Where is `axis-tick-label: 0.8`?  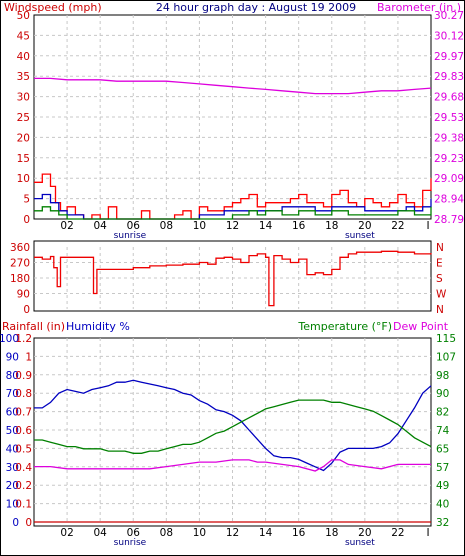 axis-tick-label: 0.8 is located at coordinates (23, 394).